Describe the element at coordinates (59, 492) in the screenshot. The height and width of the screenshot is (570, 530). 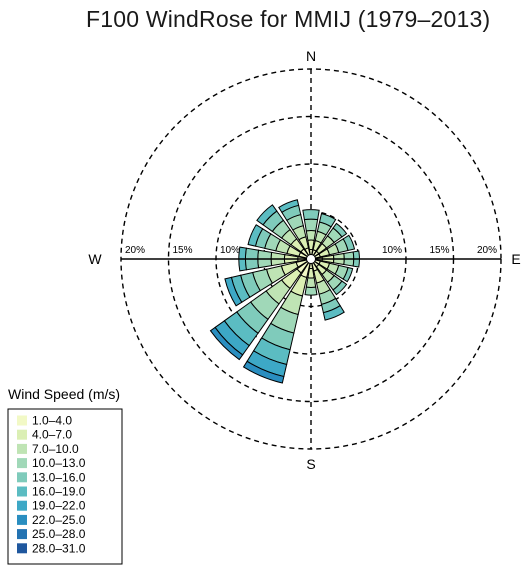
I see `legend-label: 16.0–19.0` at that location.